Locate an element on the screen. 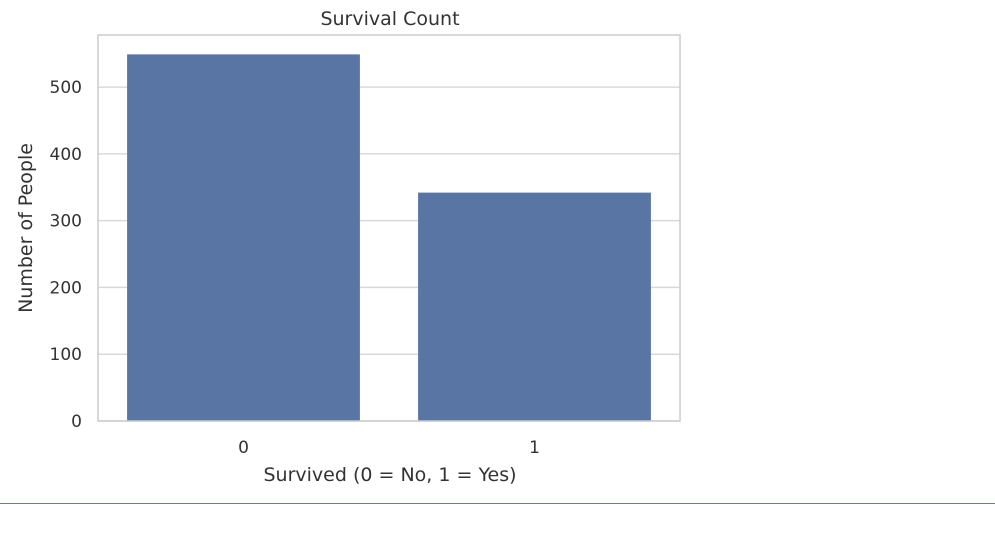  cell-divider is located at coordinates (497, 503).